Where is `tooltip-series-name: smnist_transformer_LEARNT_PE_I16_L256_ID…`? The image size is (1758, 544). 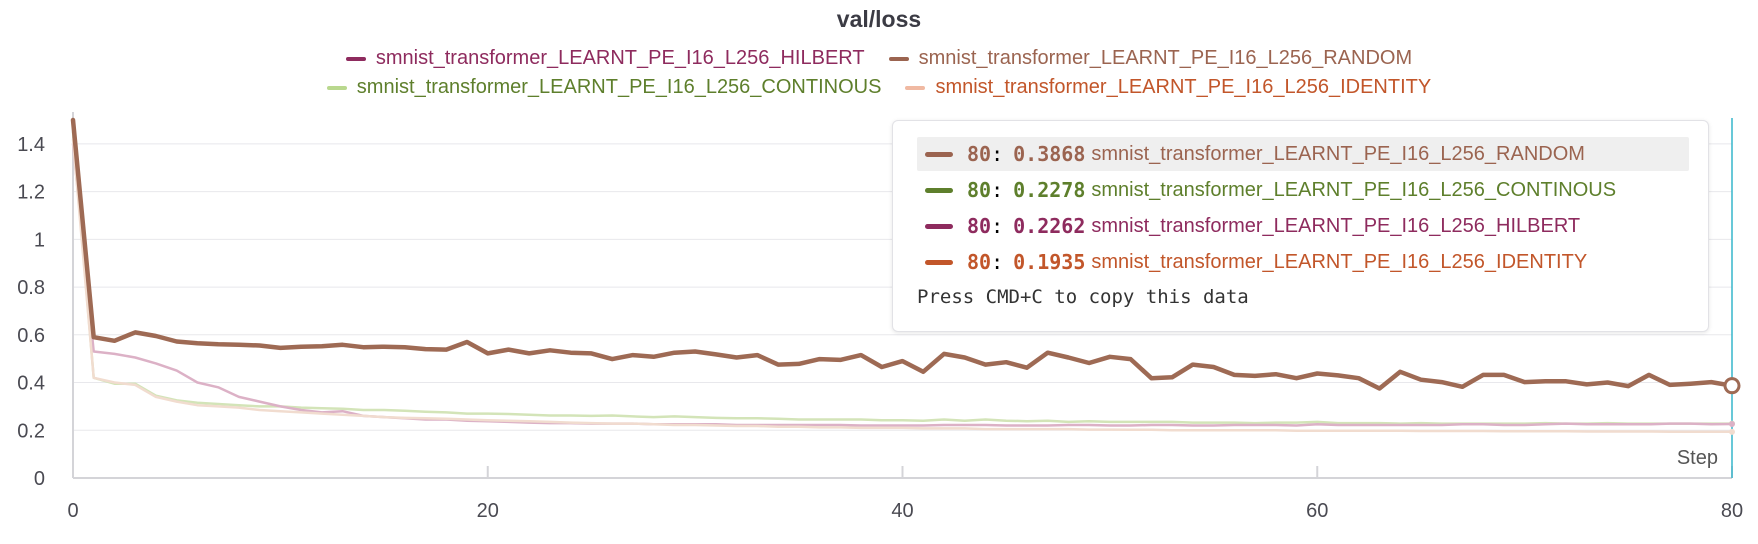
tooltip-series-name: smnist_transformer_LEARNT_PE_I16_L256_ID… is located at coordinates (1339, 261).